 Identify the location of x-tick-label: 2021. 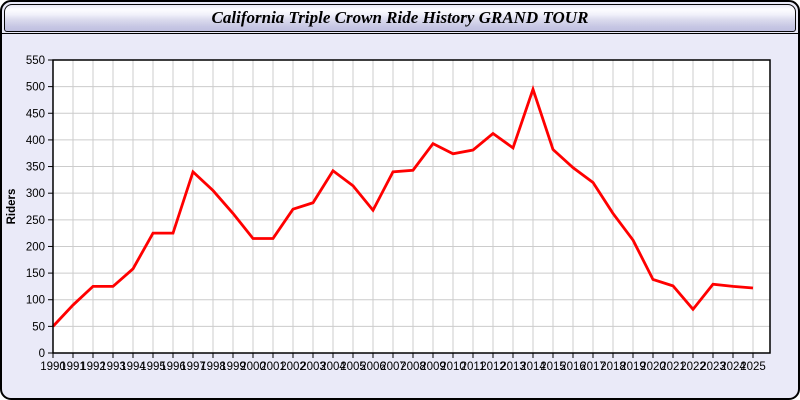
(673, 367).